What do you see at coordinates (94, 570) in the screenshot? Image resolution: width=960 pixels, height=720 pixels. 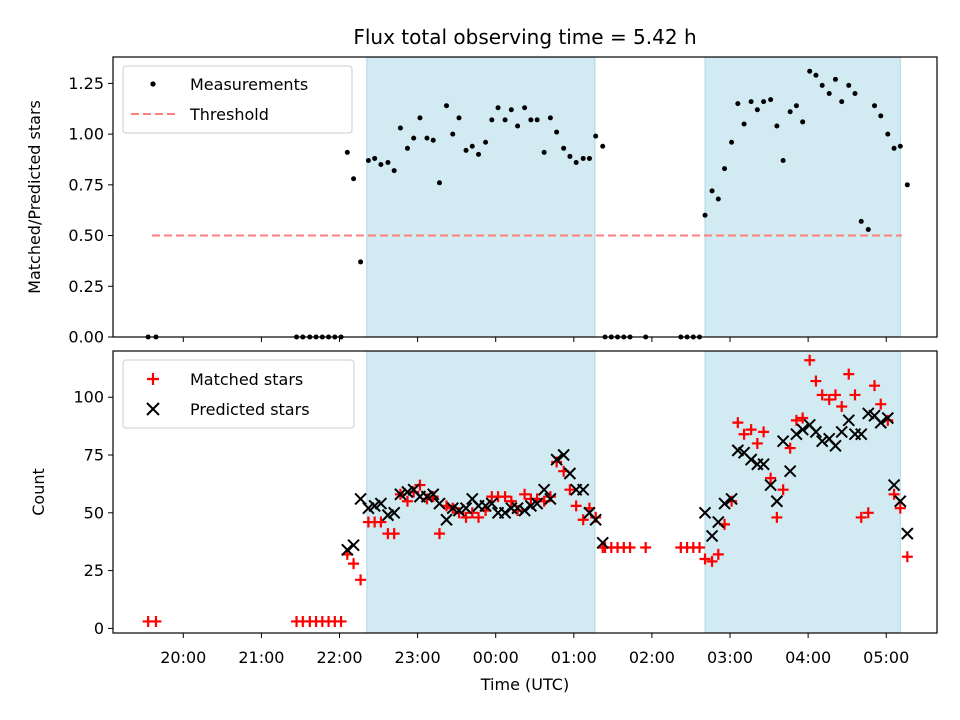 I see `y-tick-label: 25` at bounding box center [94, 570].